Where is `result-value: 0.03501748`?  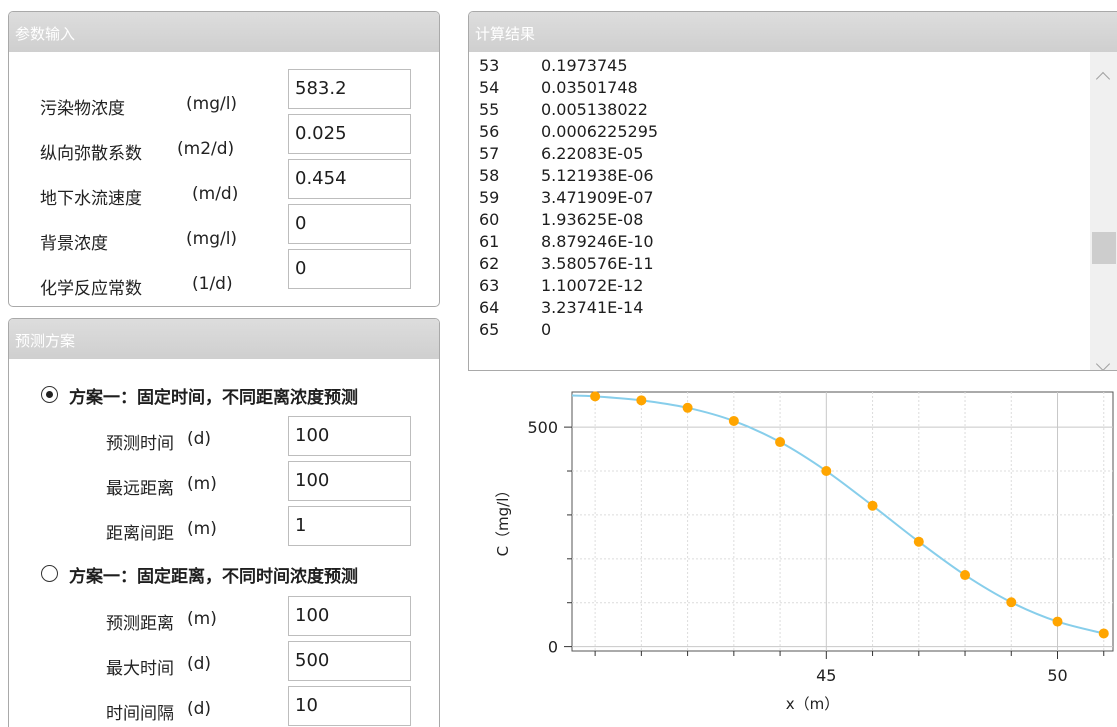
result-value: 0.03501748 is located at coordinates (589, 87).